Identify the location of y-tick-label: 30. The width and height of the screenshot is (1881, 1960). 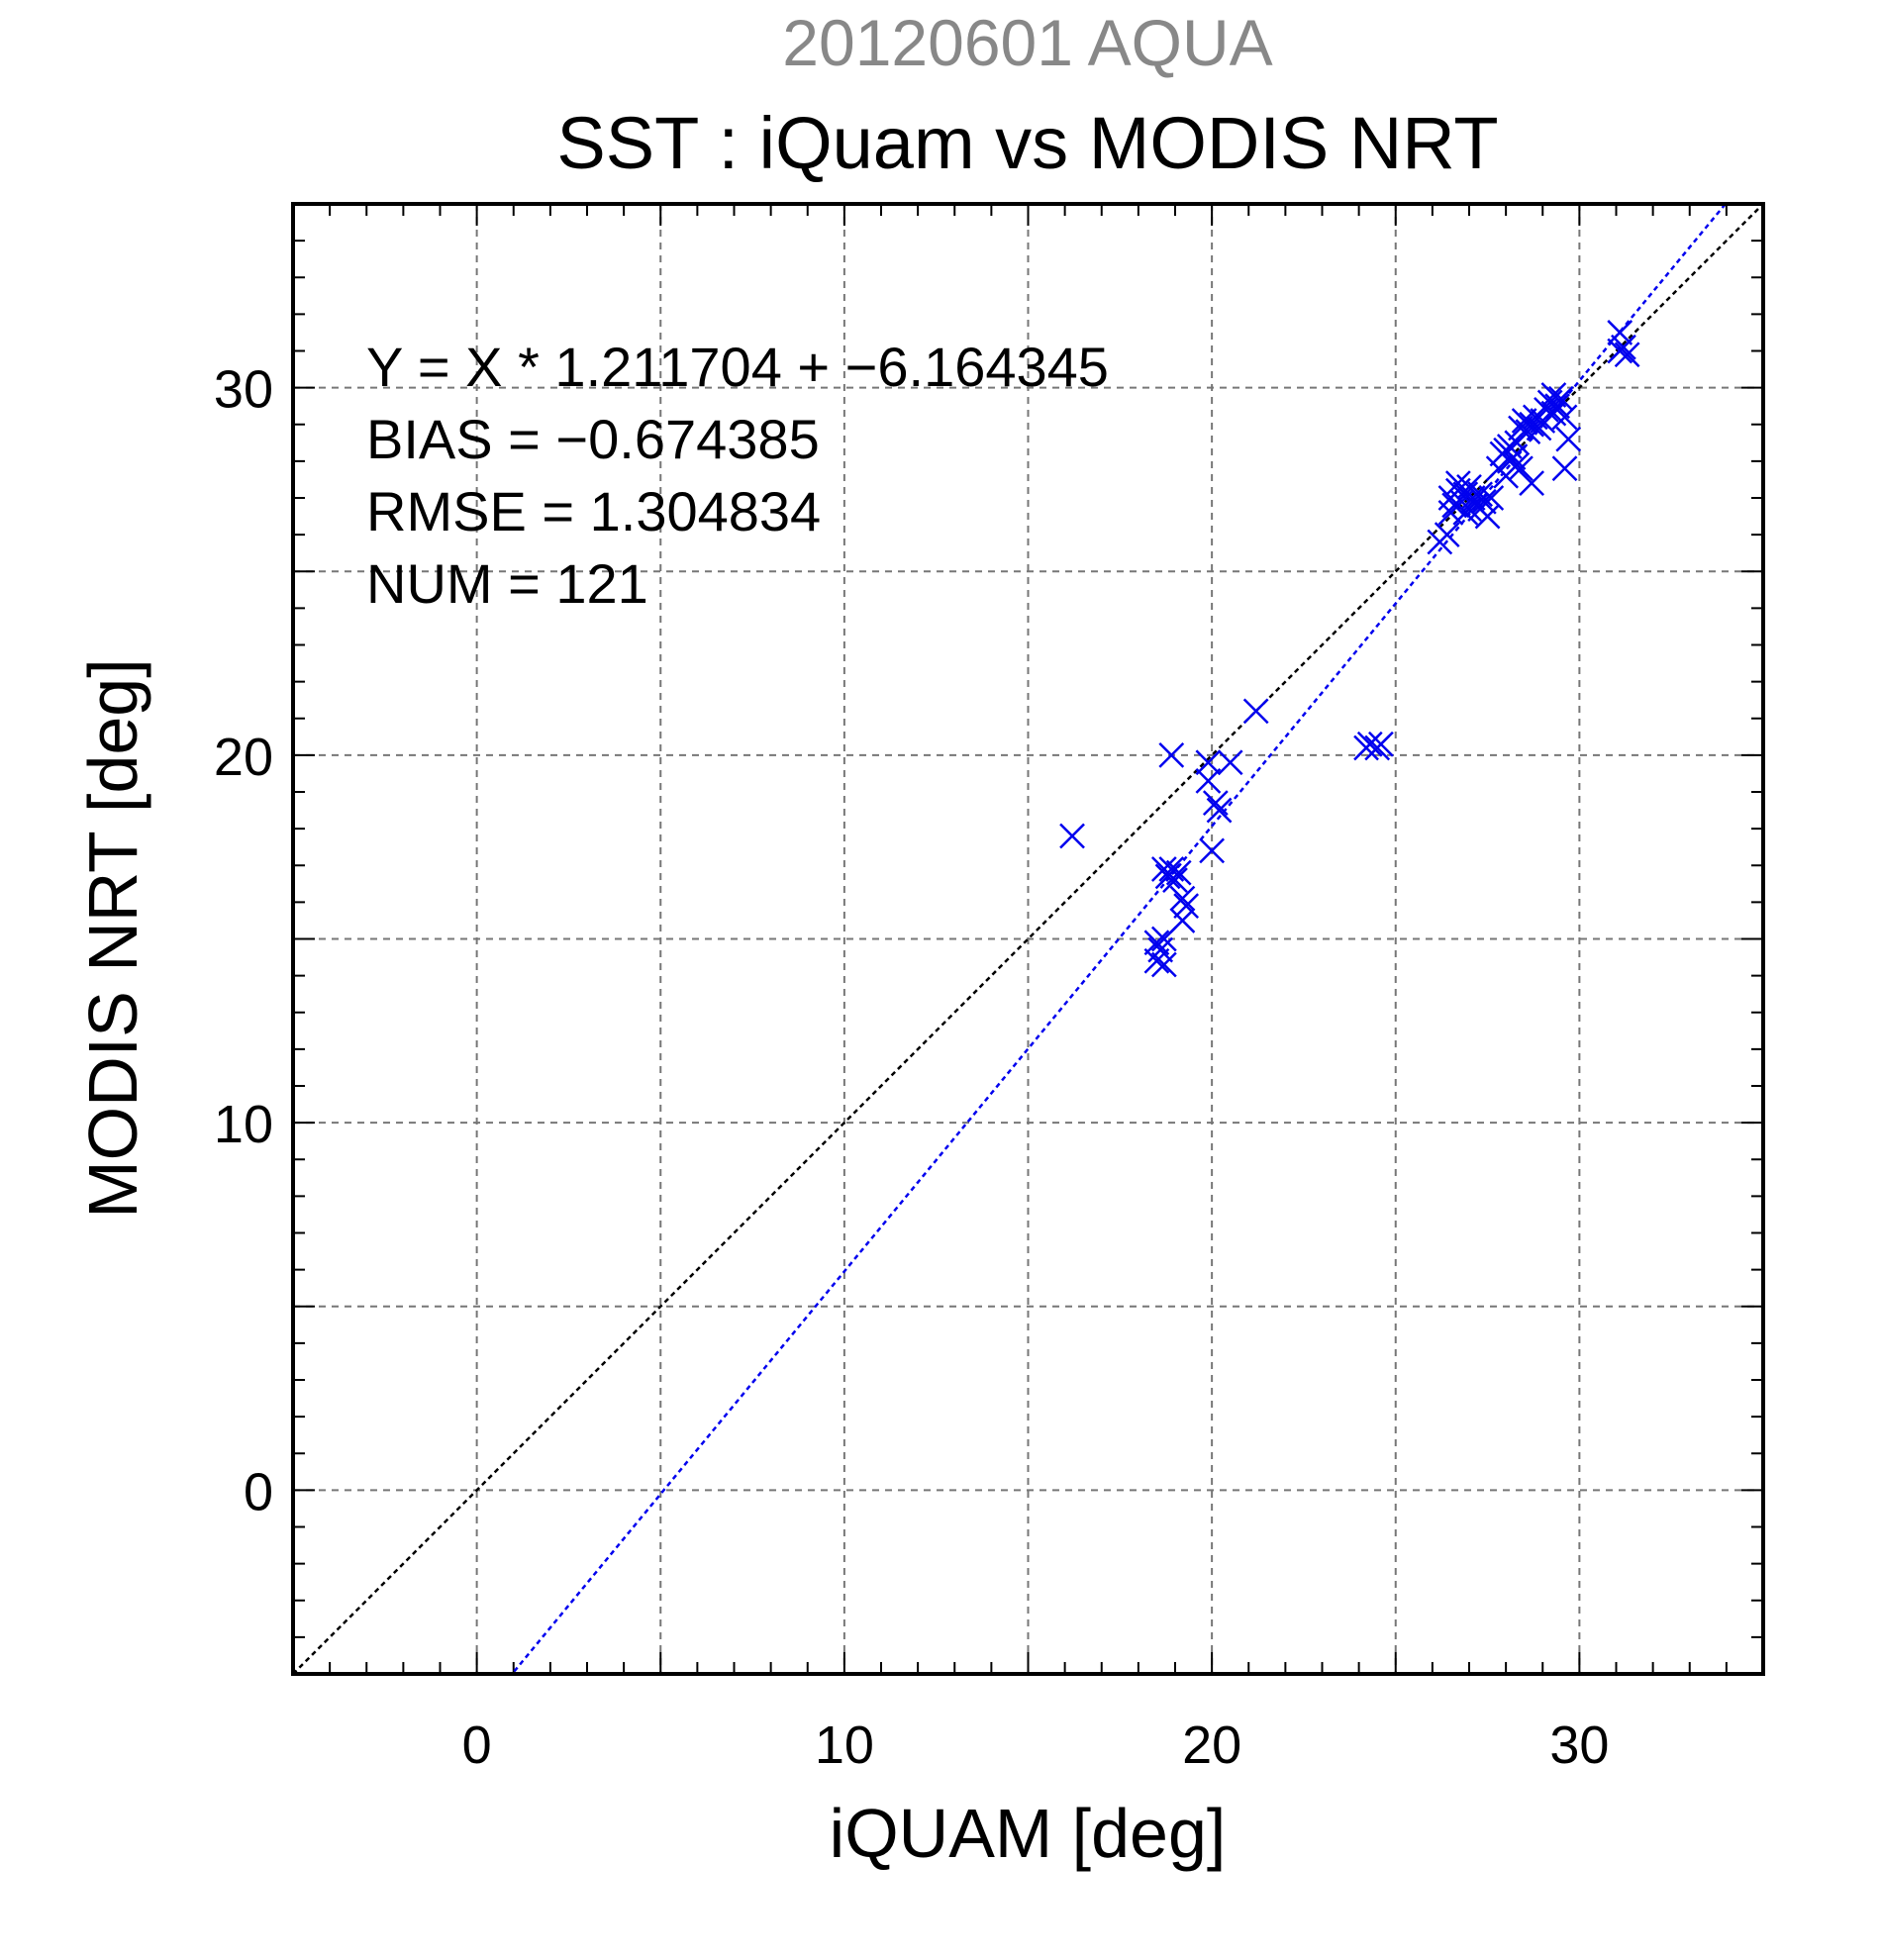
(244, 390).